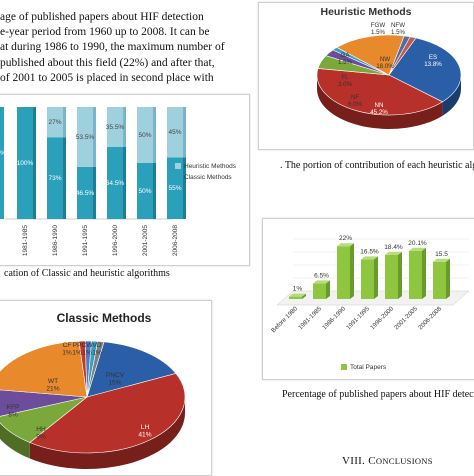 The width and height of the screenshot is (474, 476). I want to click on pie-slice-label: 18.0%, so click(385, 66).